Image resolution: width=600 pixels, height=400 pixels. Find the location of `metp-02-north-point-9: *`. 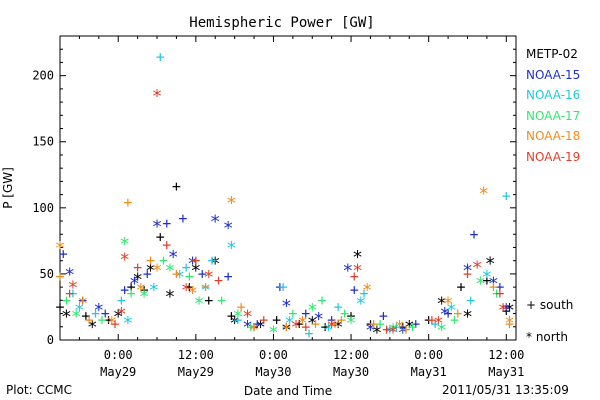

metp-02-north-point-9: * is located at coordinates (260, 327).